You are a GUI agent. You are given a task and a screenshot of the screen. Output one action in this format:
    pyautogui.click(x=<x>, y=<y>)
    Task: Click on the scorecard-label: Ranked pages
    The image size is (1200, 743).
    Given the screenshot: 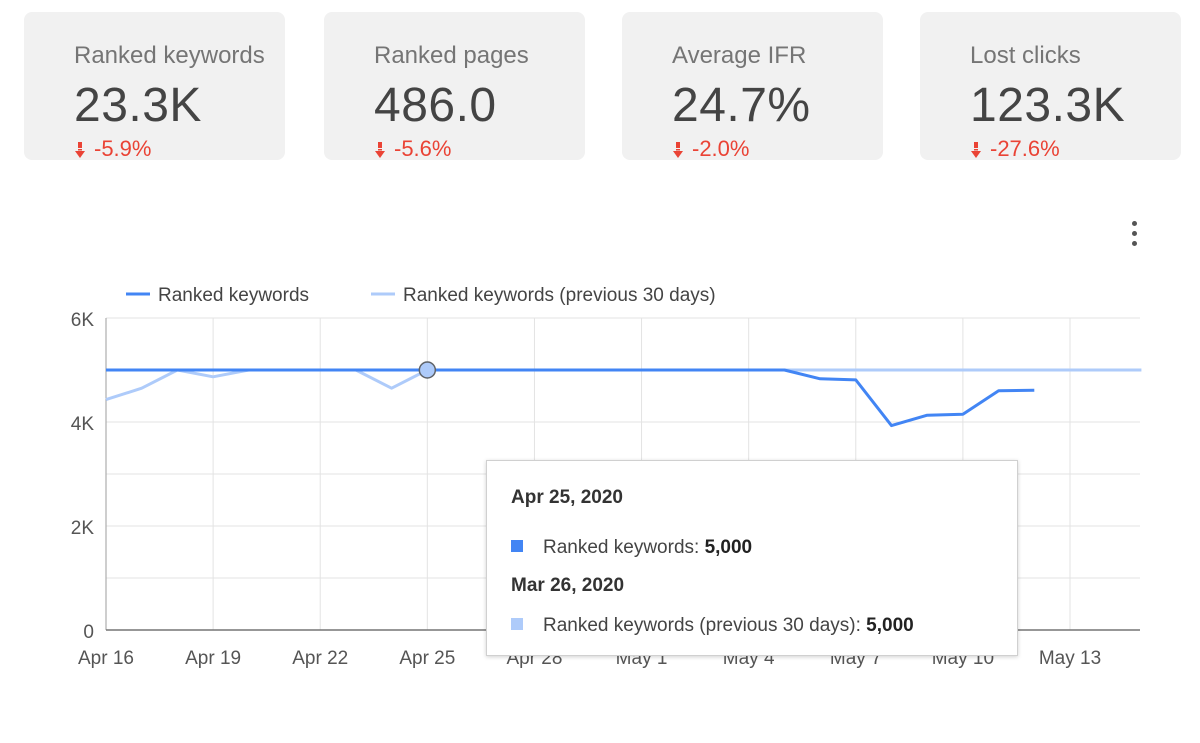 What is the action you would take?
    pyautogui.click(x=451, y=55)
    